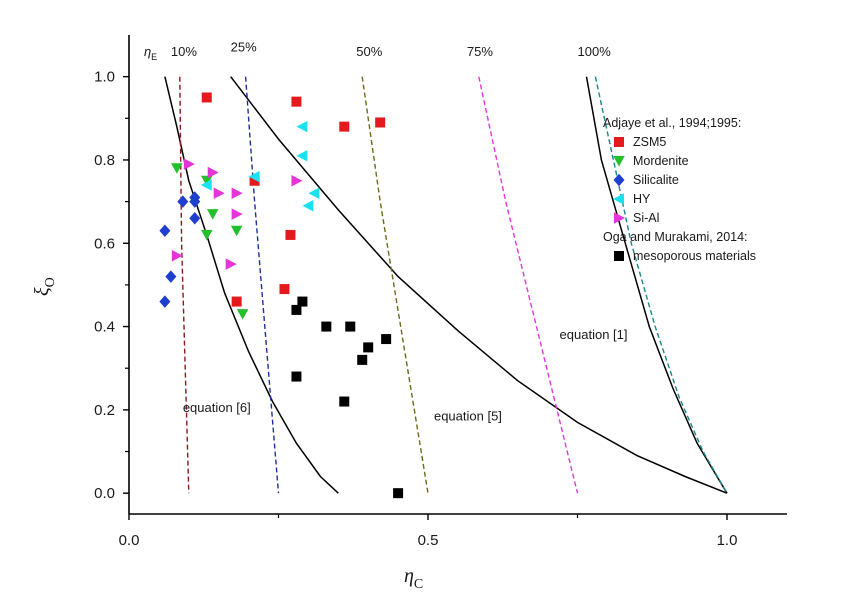 This screenshot has height=608, width=850. Describe the element at coordinates (150, 53) in the screenshot. I see `annotation-label: ηE` at that location.